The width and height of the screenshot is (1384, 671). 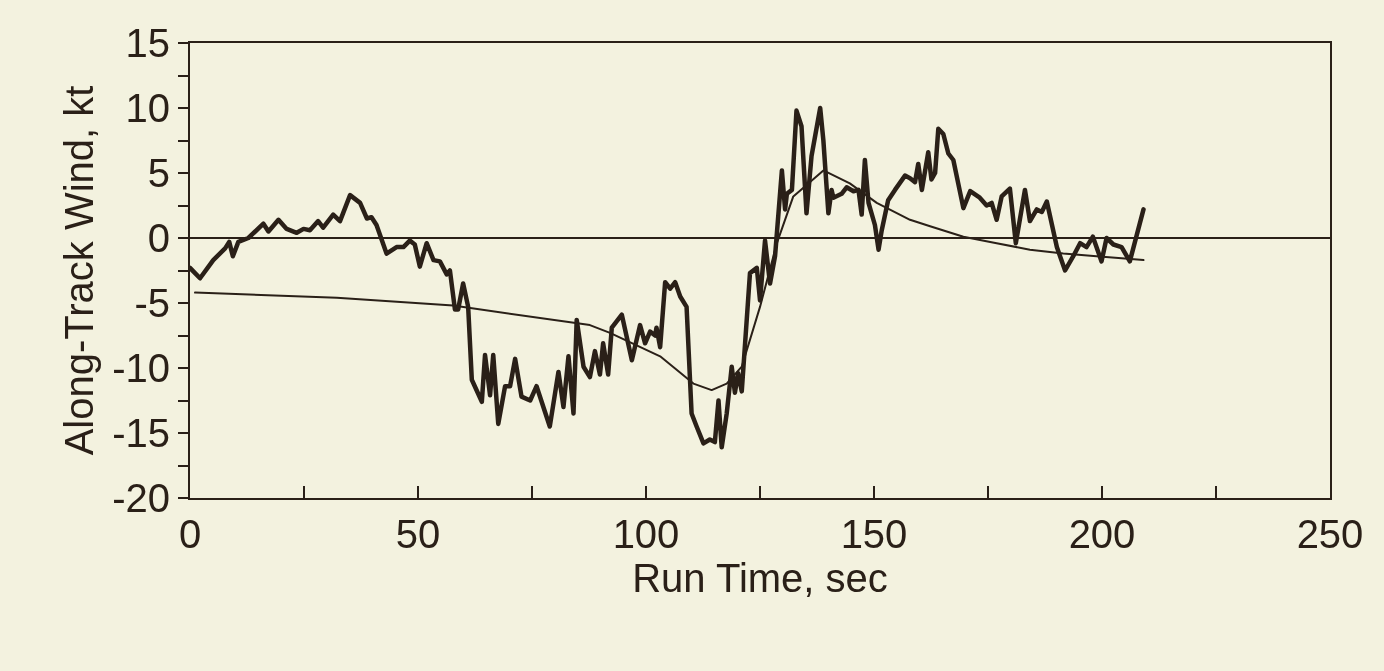 I want to click on x-tick-label: 200, so click(x=1102, y=534).